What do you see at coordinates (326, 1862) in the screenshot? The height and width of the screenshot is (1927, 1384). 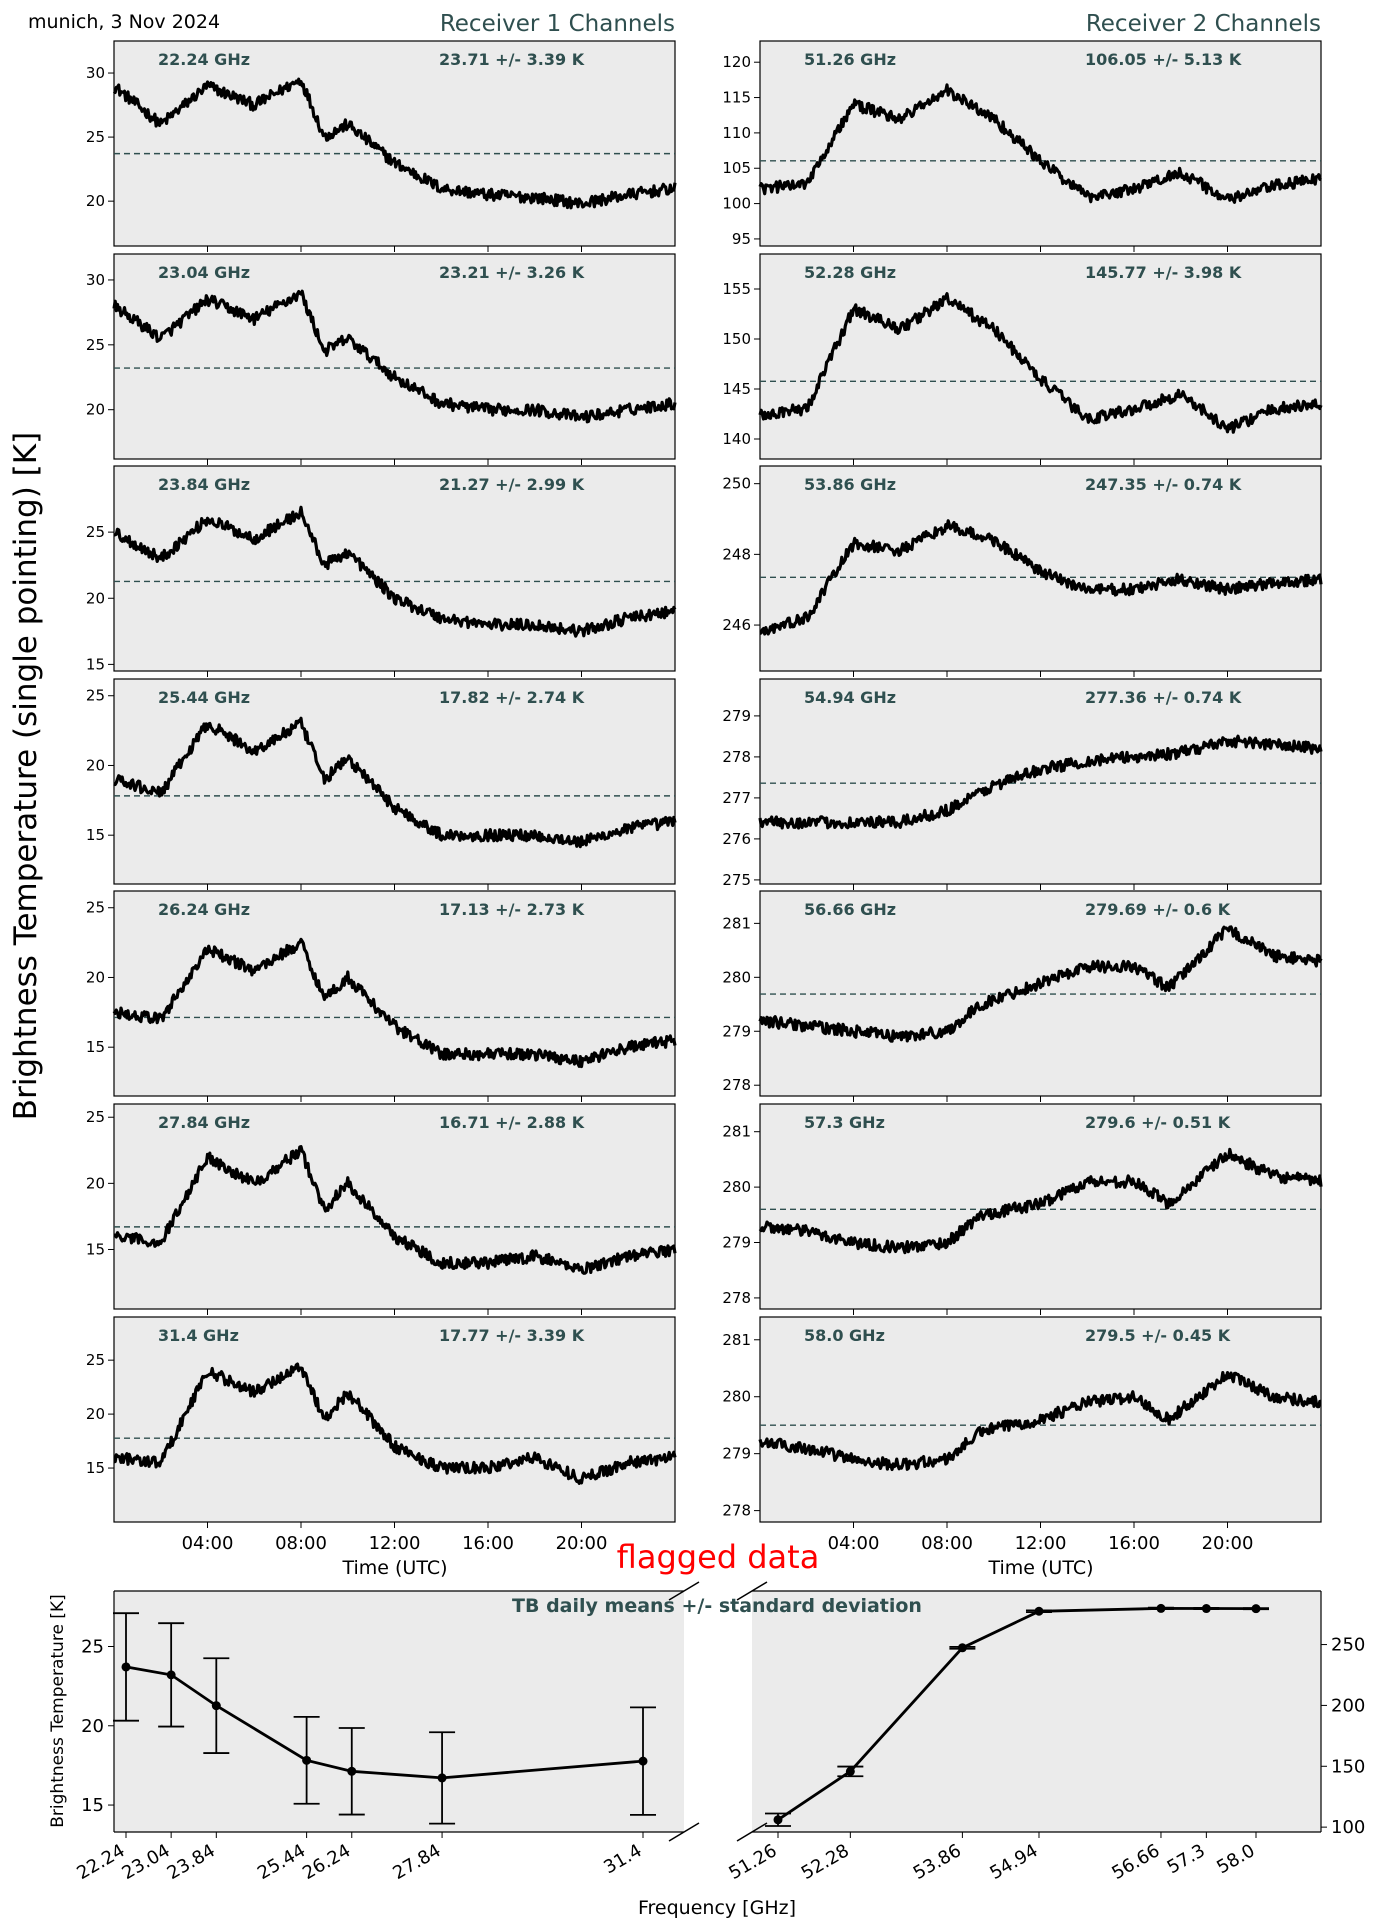 I see `summary-x-tick-label: 26.24` at bounding box center [326, 1862].